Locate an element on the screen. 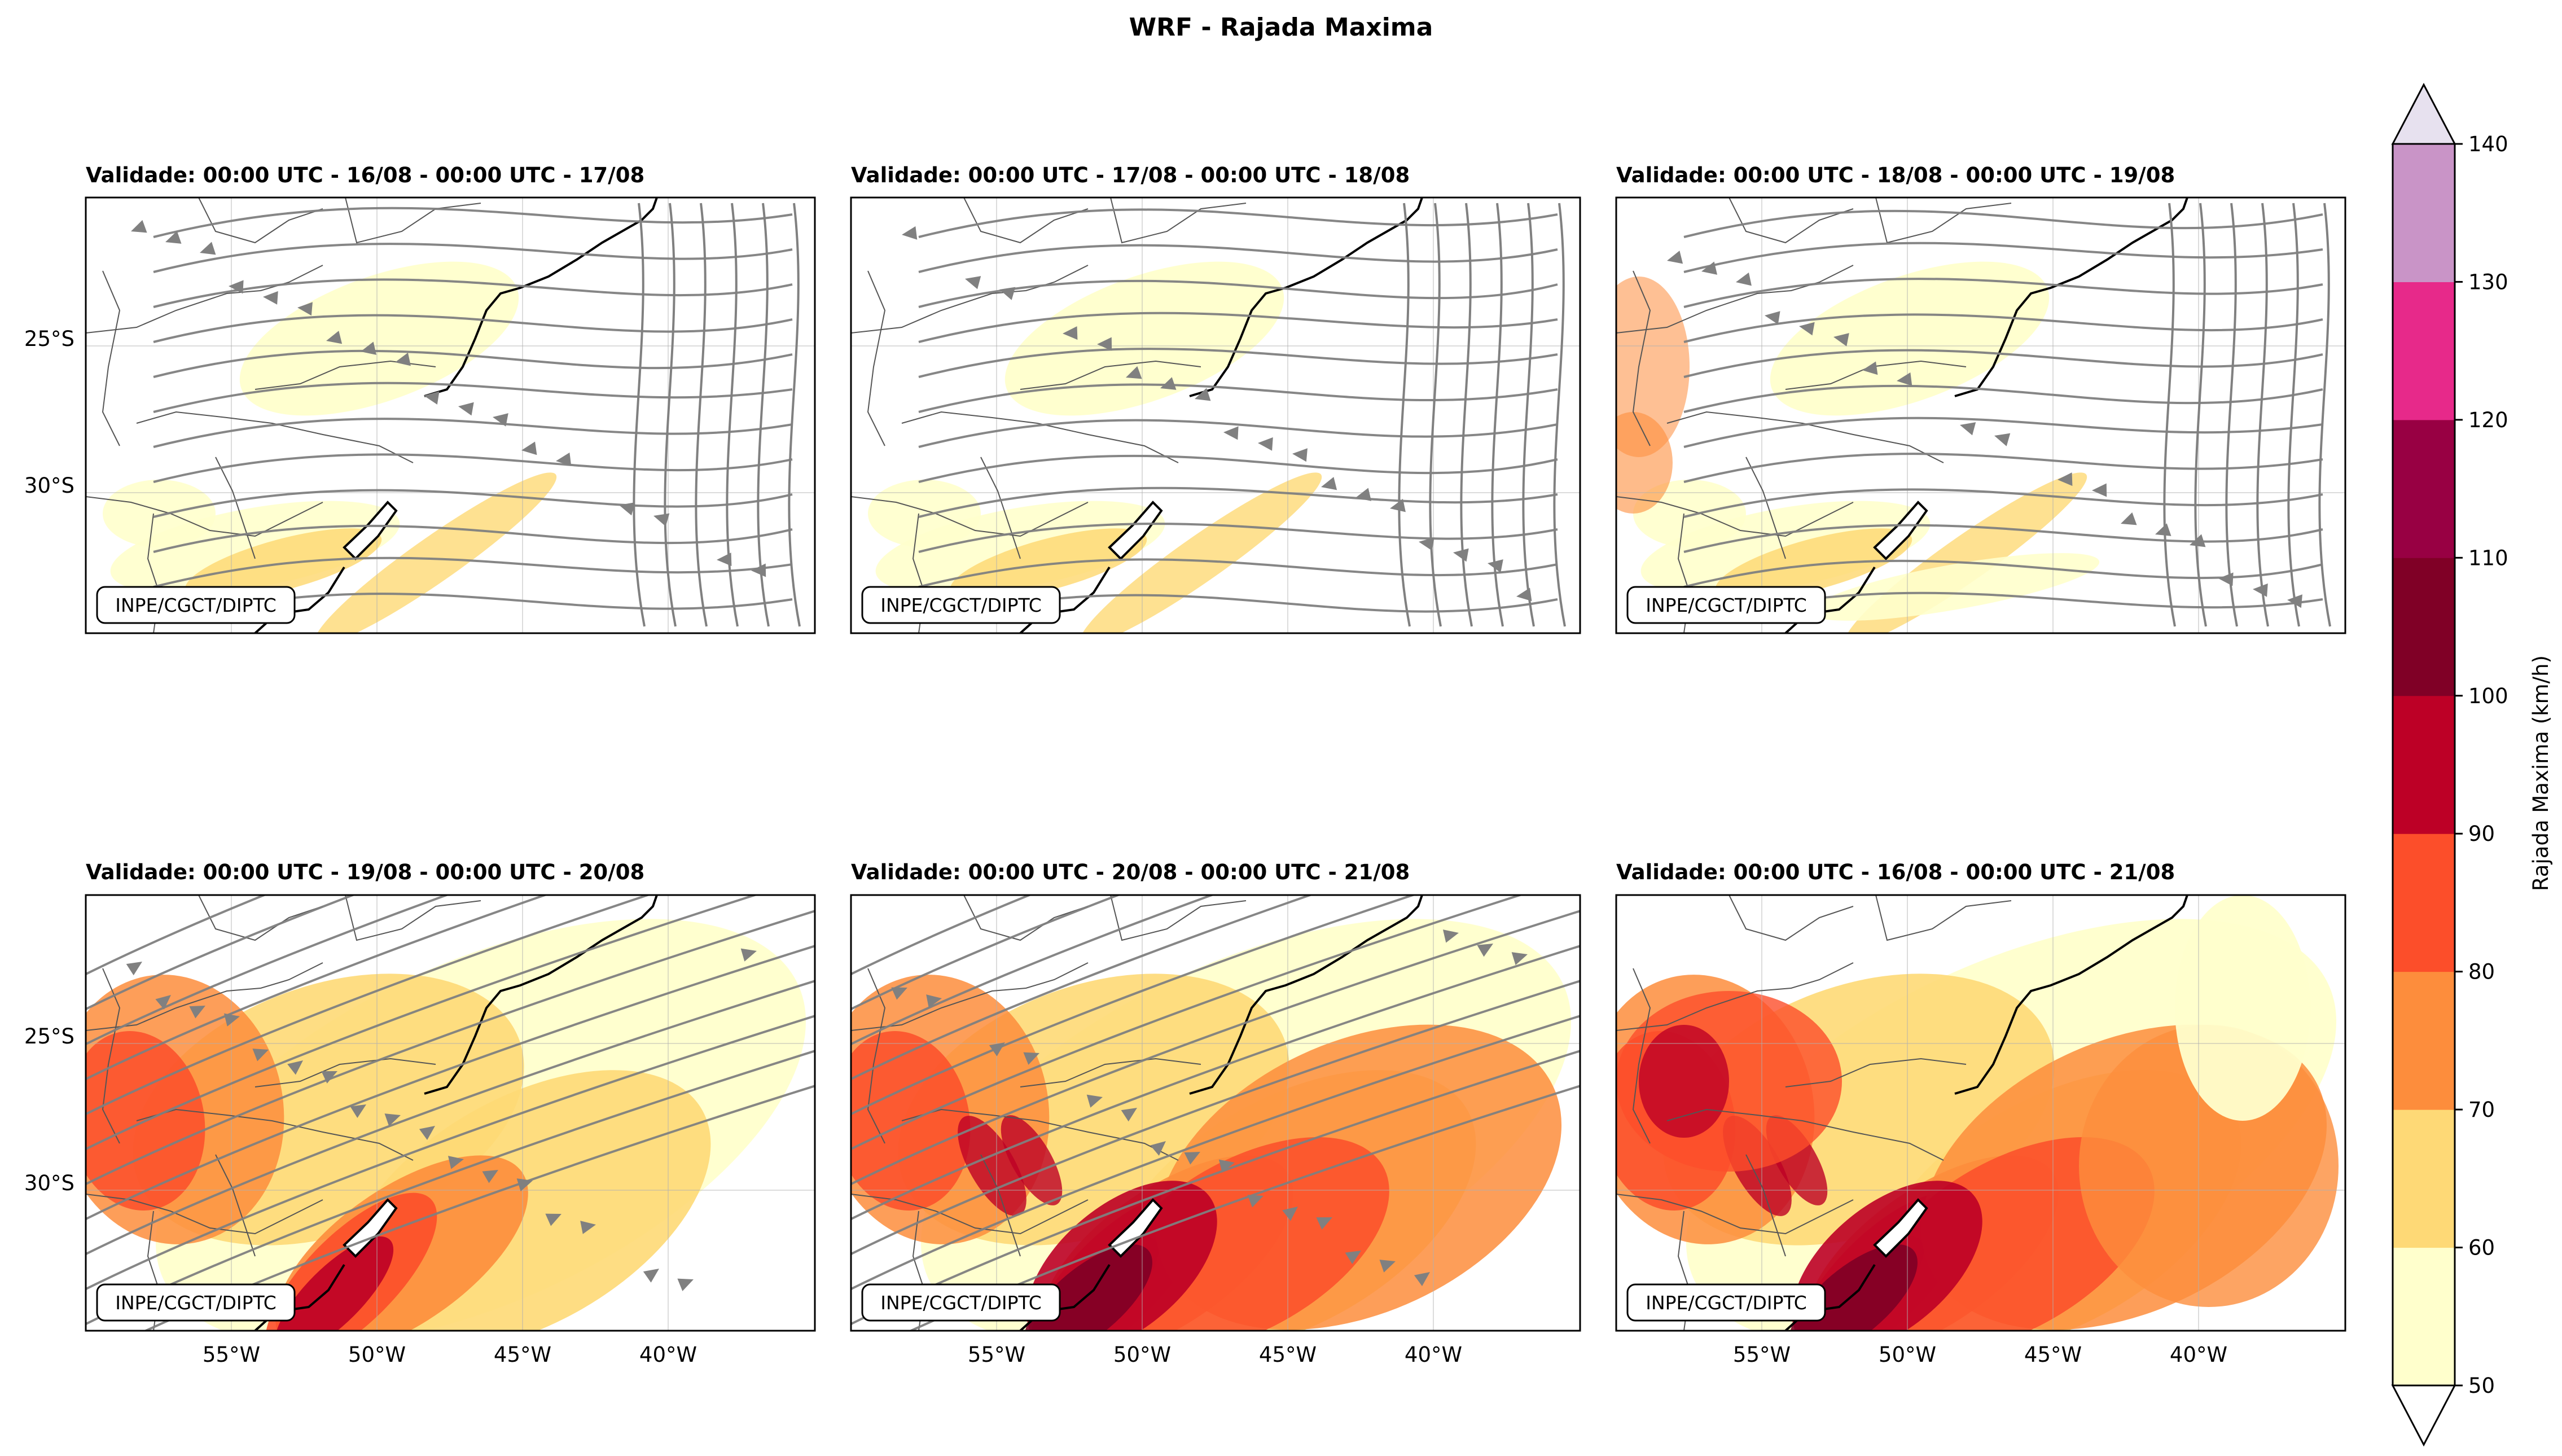 The width and height of the screenshot is (2562, 1456). panel-2-credit: INPE/CGCT/DIPTC is located at coordinates (961, 605).